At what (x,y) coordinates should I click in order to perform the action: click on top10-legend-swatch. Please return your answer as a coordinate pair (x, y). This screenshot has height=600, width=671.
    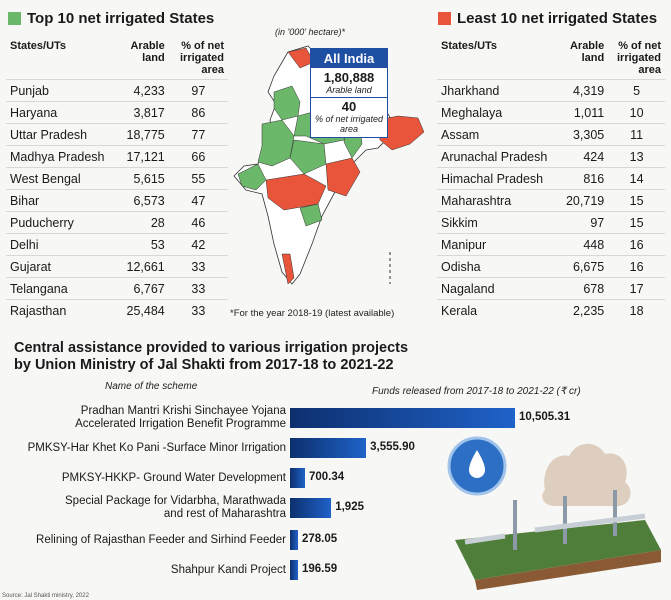
    Looking at the image, I should click on (14, 18).